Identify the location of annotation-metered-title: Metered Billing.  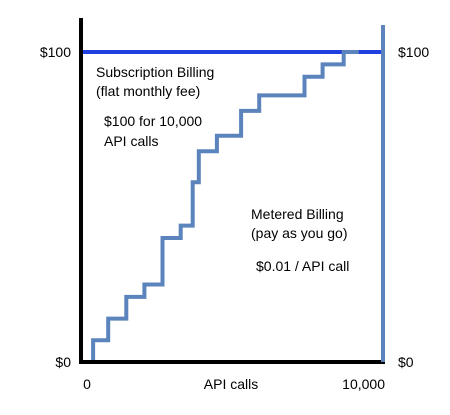
(297, 214).